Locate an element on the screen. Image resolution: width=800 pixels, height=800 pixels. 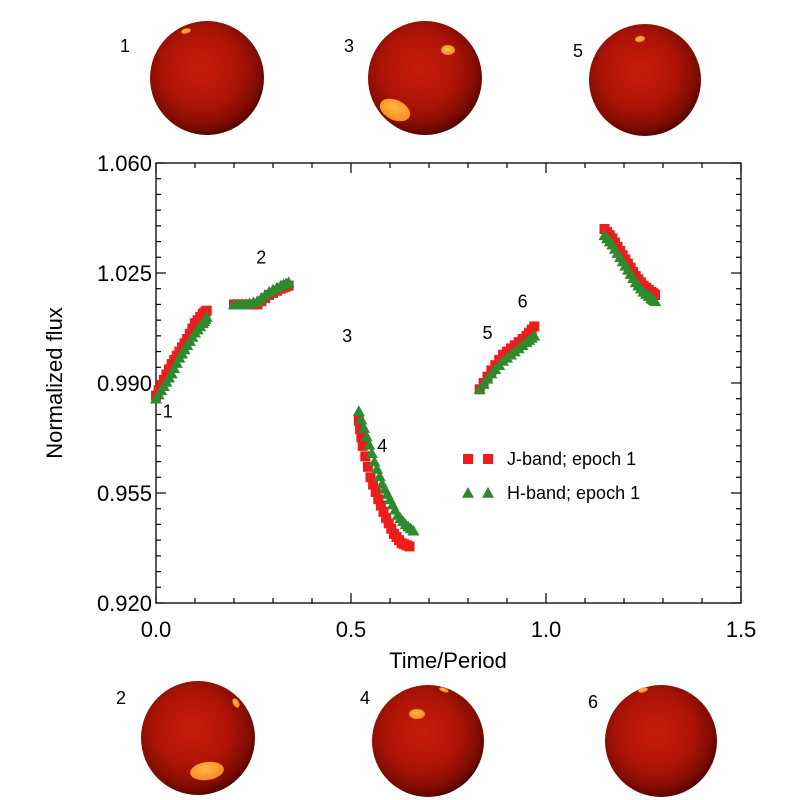
x-tick-label: 0.0 is located at coordinates (156, 629).